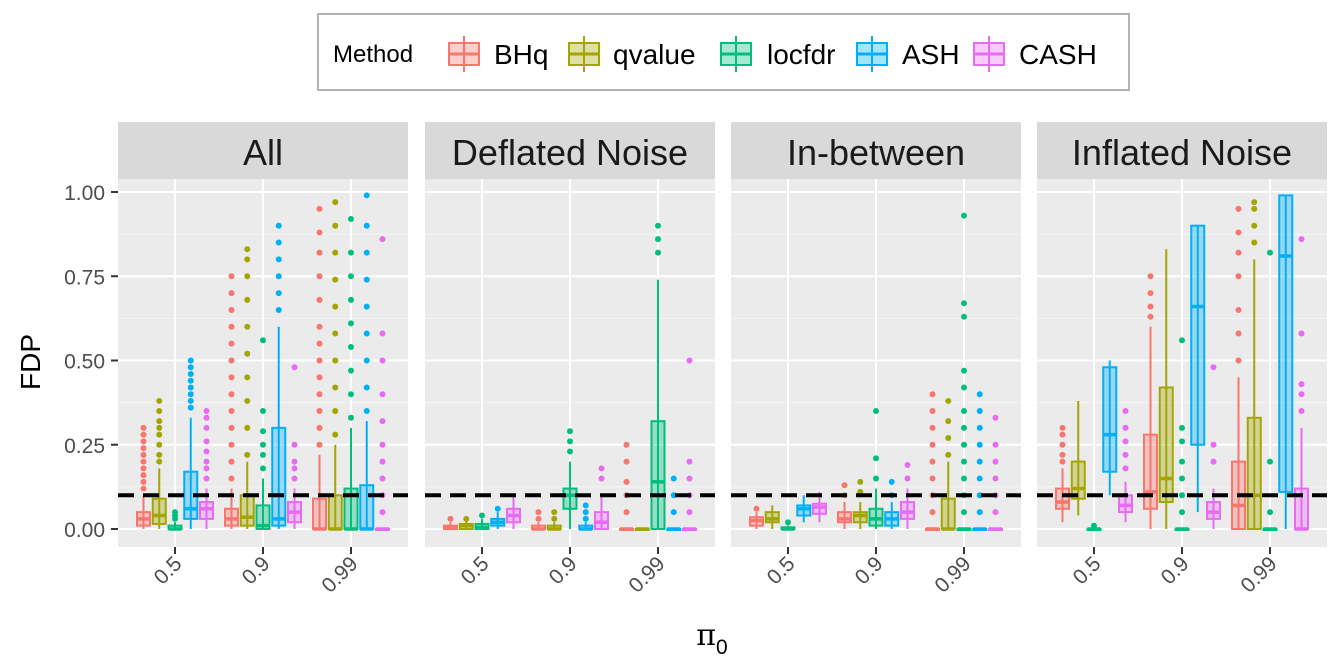  What do you see at coordinates (464, 54) in the screenshot?
I see `legend-key-bhq` at bounding box center [464, 54].